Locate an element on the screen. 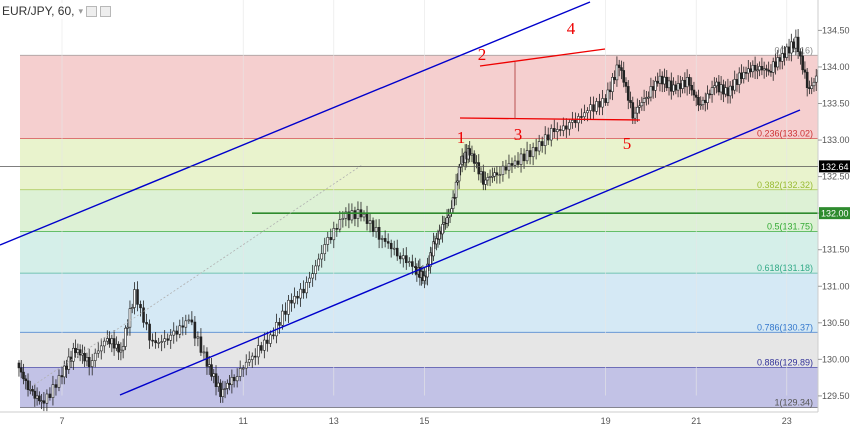 The width and height of the screenshot is (850, 428). gear-icon is located at coordinates (106, 11).